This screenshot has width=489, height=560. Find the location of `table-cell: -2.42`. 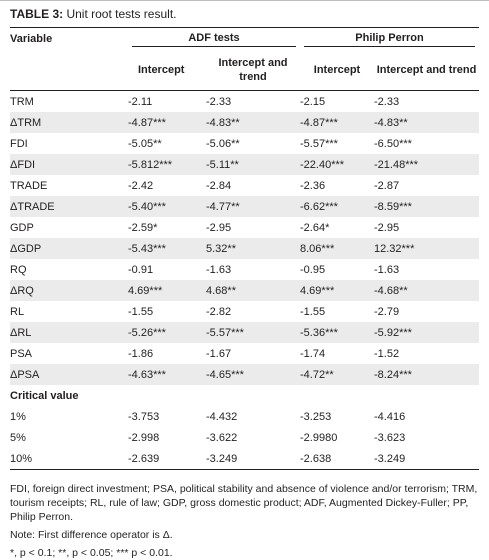

table-cell: -2.42 is located at coordinates (141, 185).